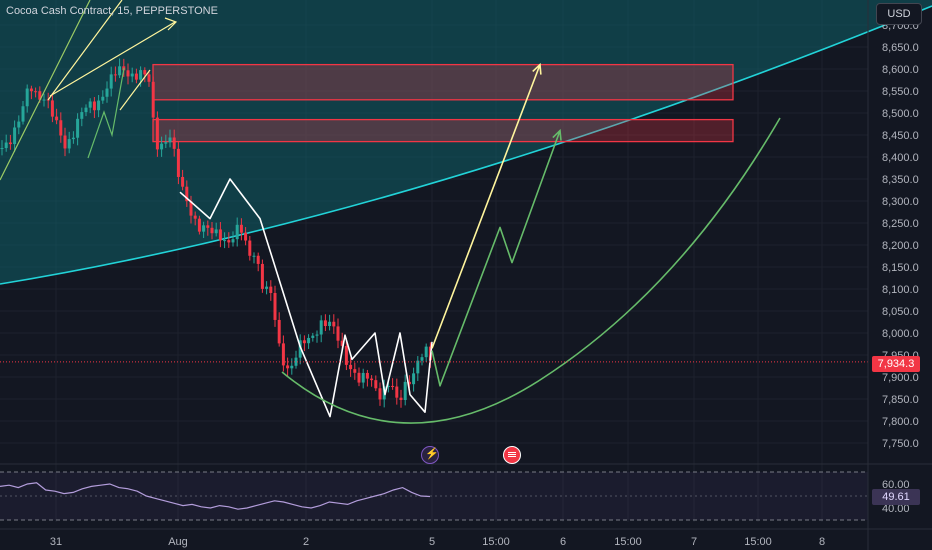  I want to click on lightning-event-icon, so click(430, 455).